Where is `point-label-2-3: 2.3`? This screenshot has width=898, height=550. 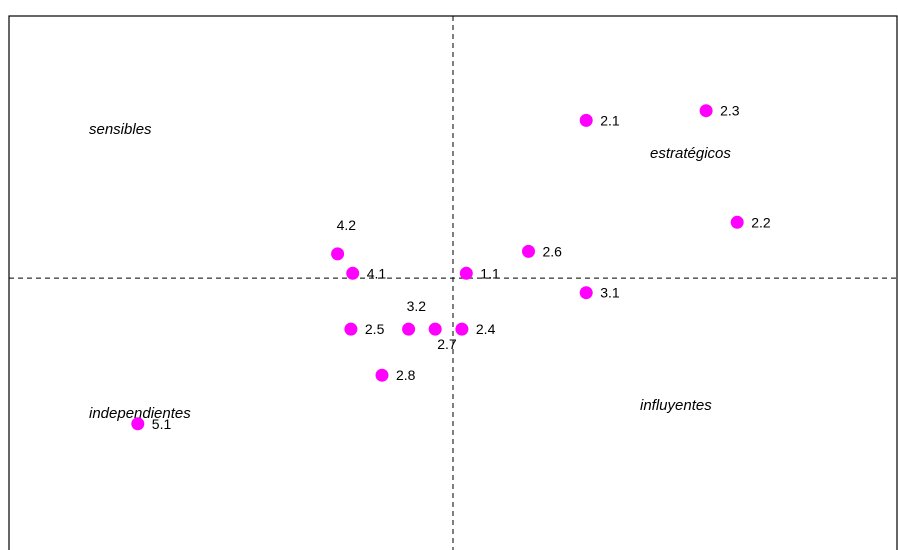 point-label-2-3: 2.3 is located at coordinates (730, 111).